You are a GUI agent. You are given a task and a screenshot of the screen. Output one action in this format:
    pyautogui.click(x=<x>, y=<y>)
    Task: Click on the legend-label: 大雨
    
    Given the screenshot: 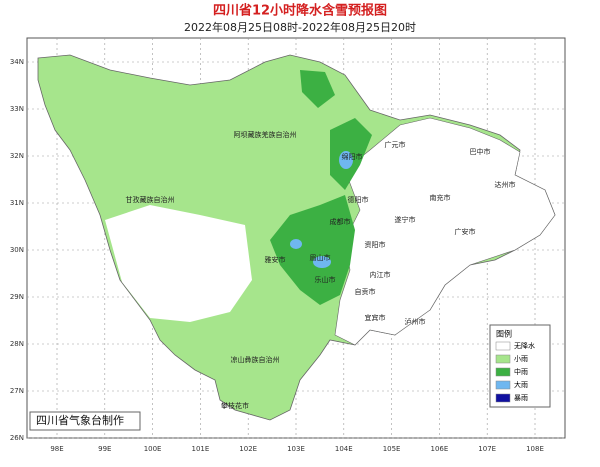 What is the action you would take?
    pyautogui.click(x=521, y=384)
    